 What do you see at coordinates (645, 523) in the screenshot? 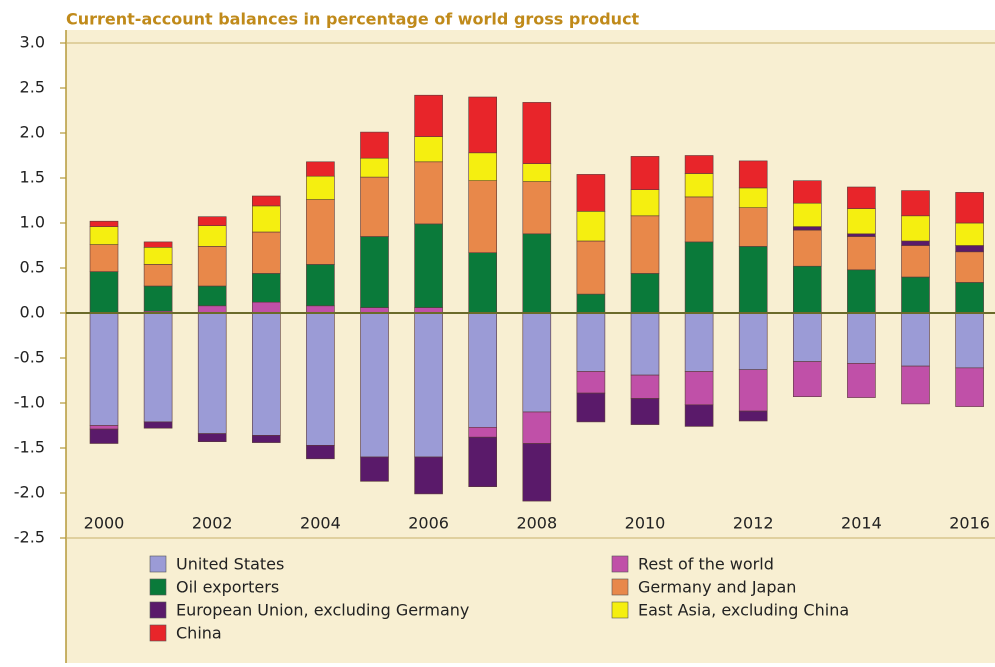
I see `x-tick-label: 2010` at bounding box center [645, 523].